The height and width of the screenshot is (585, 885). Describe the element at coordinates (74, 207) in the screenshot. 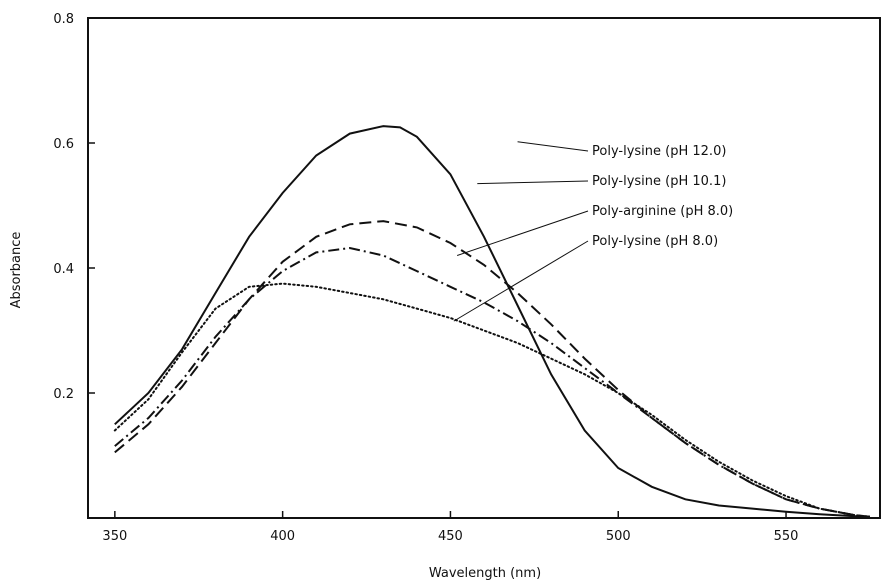

I see `y-axis: 0.2 0.4 0.6 0.8` at that location.